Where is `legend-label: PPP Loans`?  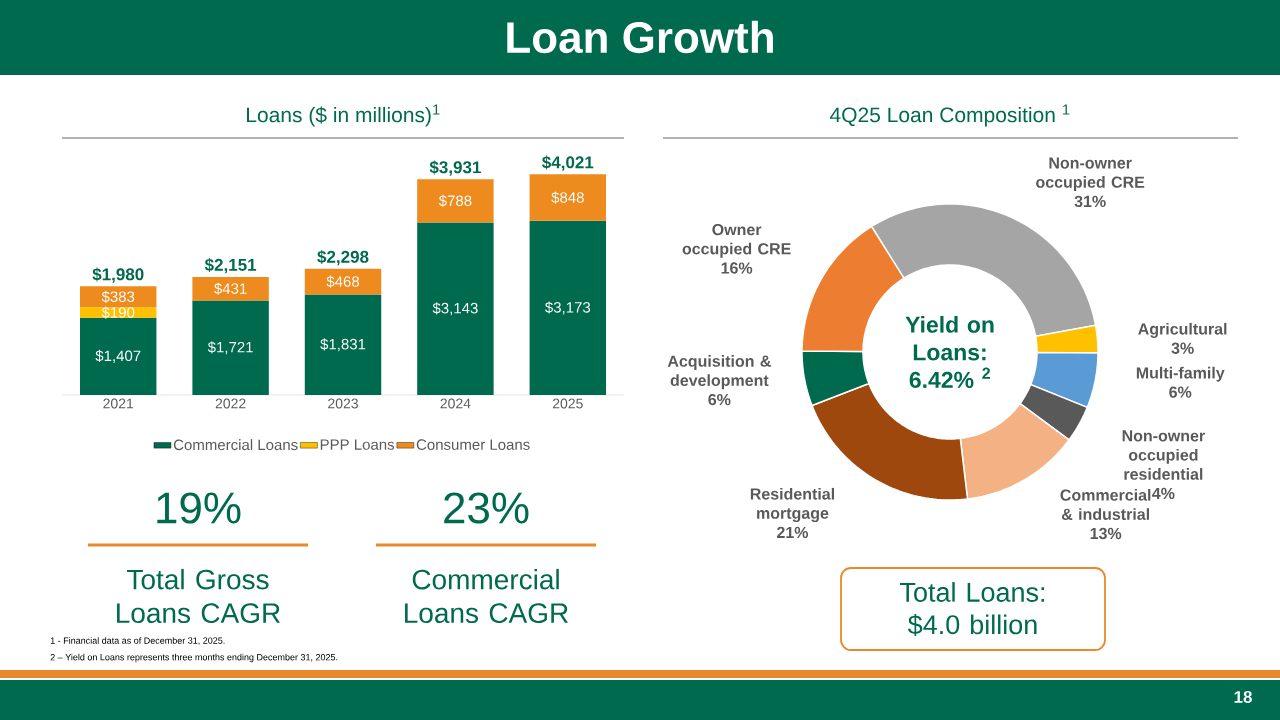
legend-label: PPP Loans is located at coordinates (357, 444).